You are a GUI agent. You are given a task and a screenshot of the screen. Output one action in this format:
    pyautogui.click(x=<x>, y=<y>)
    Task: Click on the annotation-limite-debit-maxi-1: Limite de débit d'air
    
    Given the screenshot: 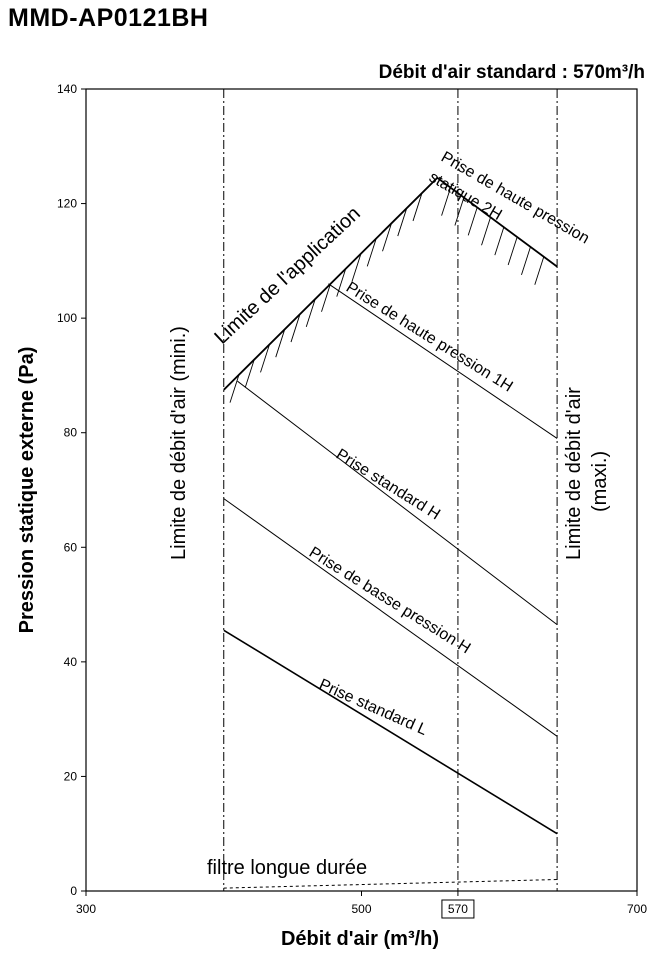 What is the action you would take?
    pyautogui.click(x=574, y=473)
    